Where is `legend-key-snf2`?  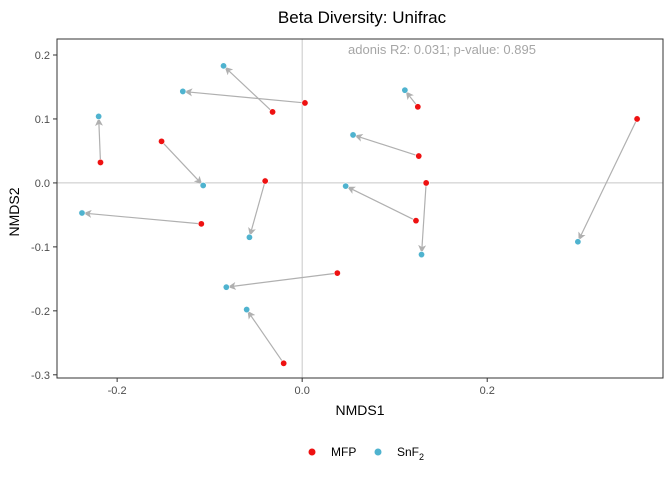 legend-key-snf2 is located at coordinates (378, 452).